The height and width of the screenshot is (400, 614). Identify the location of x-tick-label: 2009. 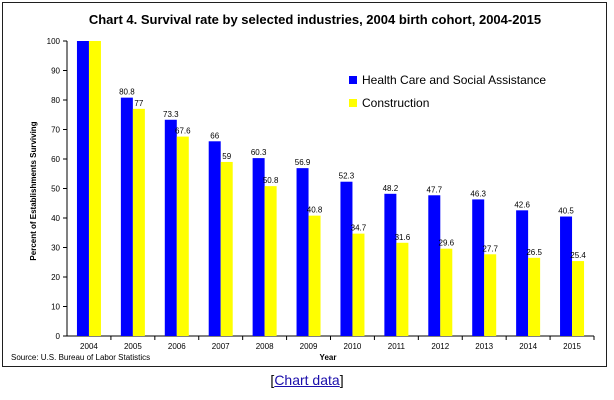
(309, 346).